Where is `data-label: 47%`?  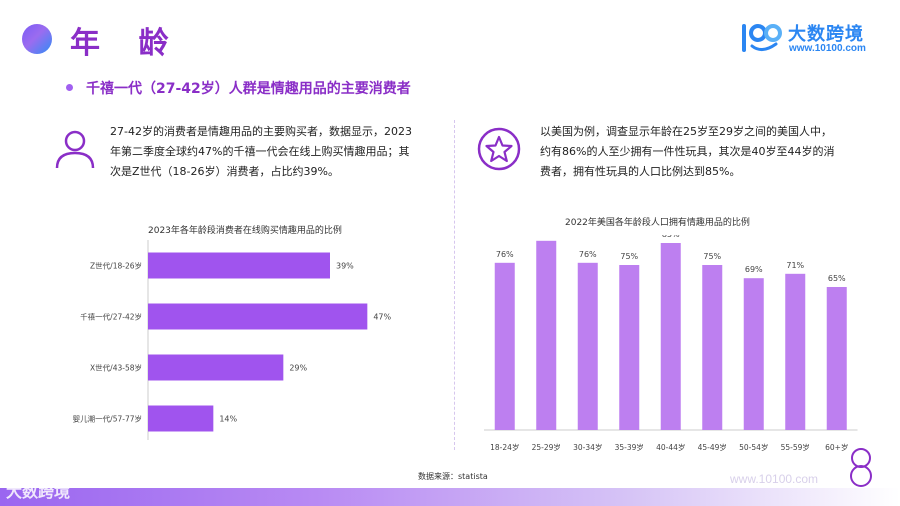 data-label: 47% is located at coordinates (382, 317).